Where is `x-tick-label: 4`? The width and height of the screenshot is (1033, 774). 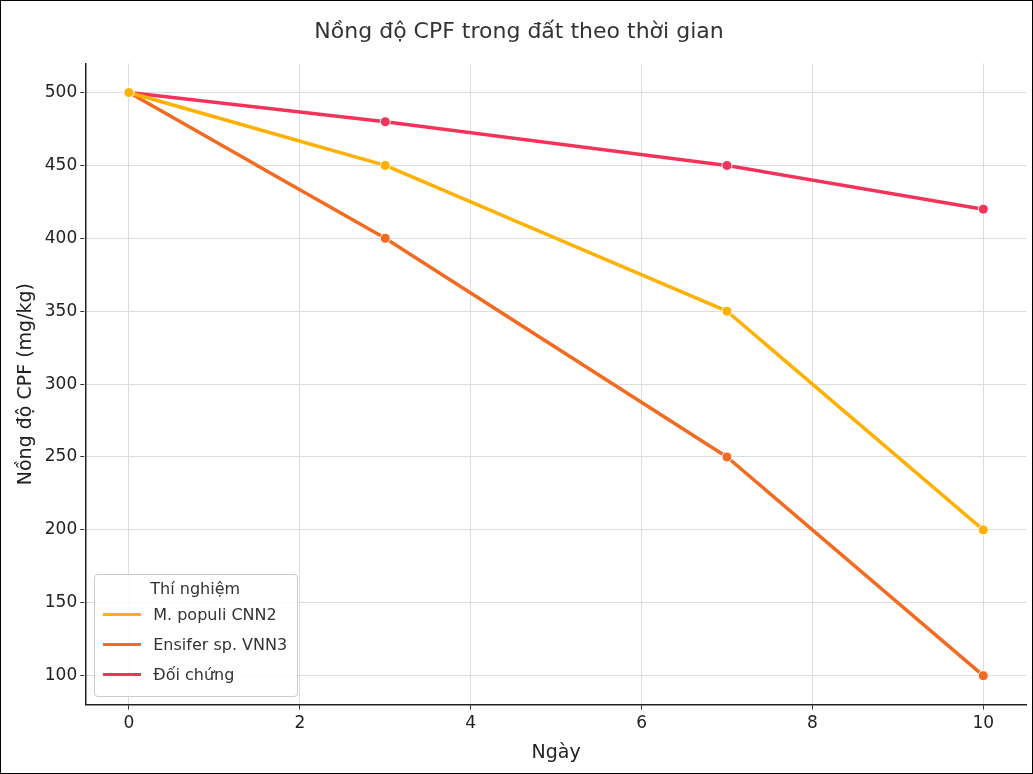
x-tick-label: 4 is located at coordinates (471, 722).